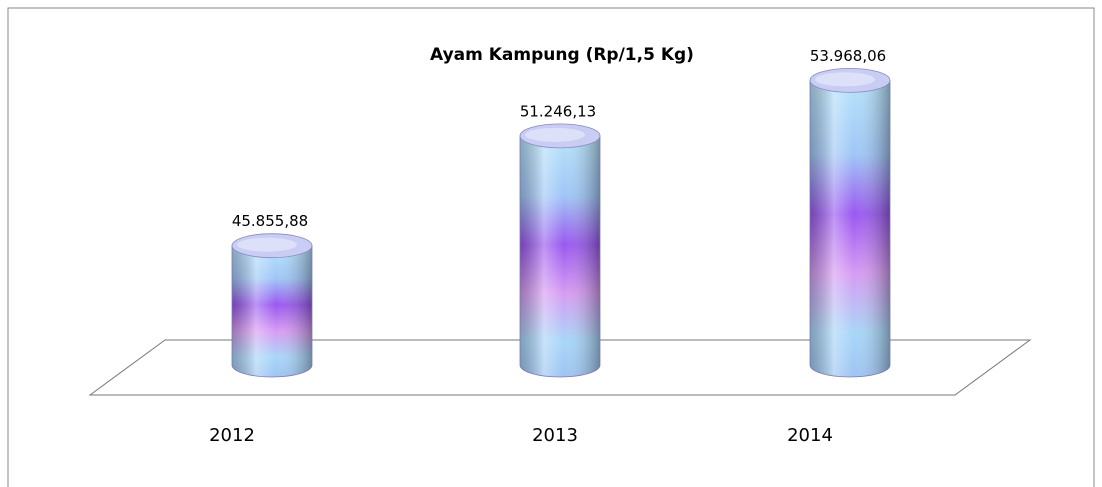  What do you see at coordinates (558, 111) in the screenshot?
I see `value-label: 51.246,13` at bounding box center [558, 111].